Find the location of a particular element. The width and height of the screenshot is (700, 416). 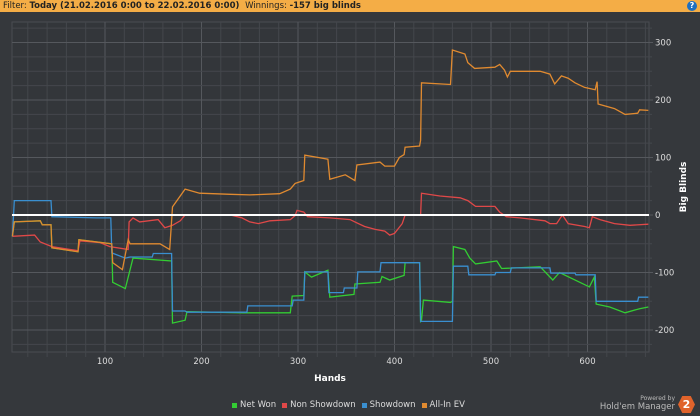

y-axis-label: Big Blinds is located at coordinates (684, 187).